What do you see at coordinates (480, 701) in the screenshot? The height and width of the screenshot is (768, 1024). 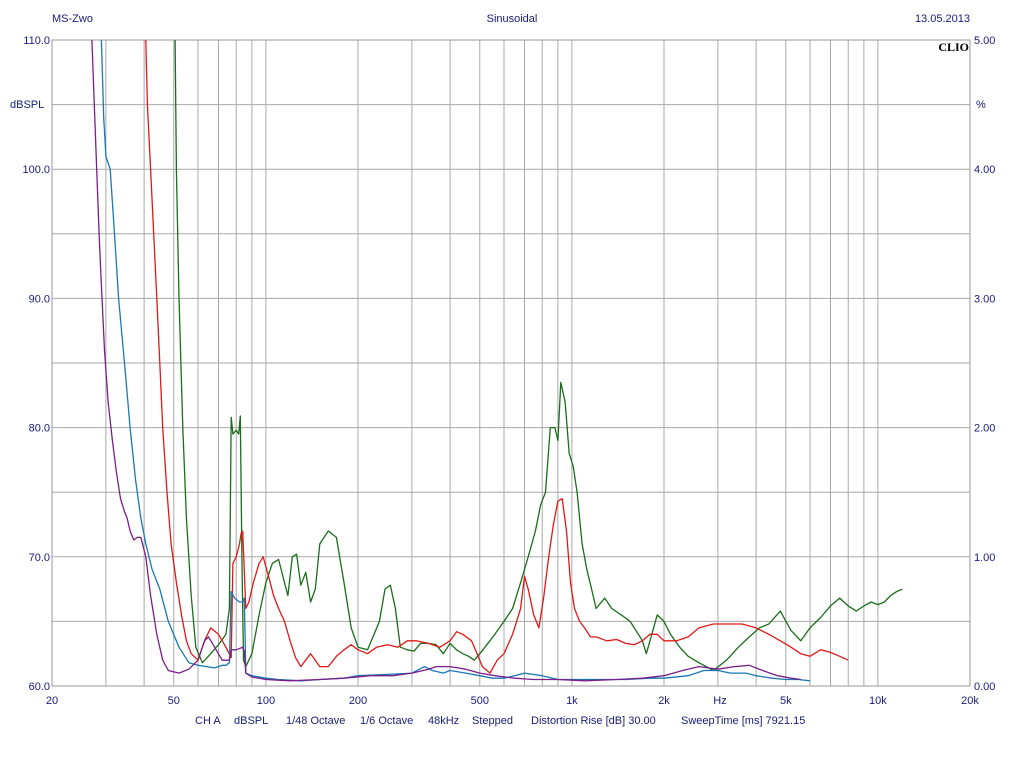 I see `x-tick-label: 500` at bounding box center [480, 701].